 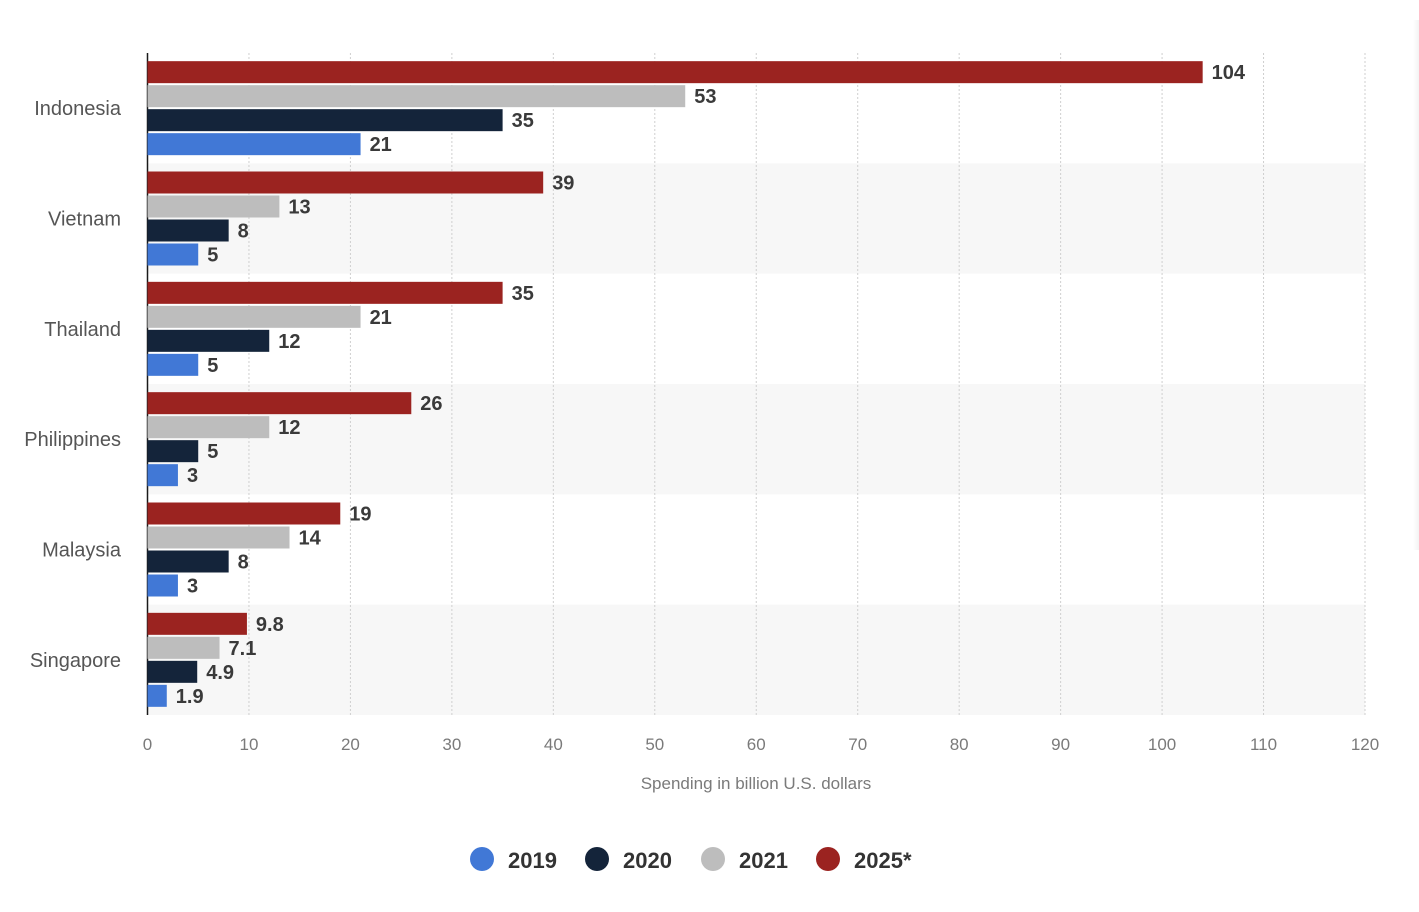 What do you see at coordinates (360, 515) in the screenshot?
I see `data-label: 19` at bounding box center [360, 515].